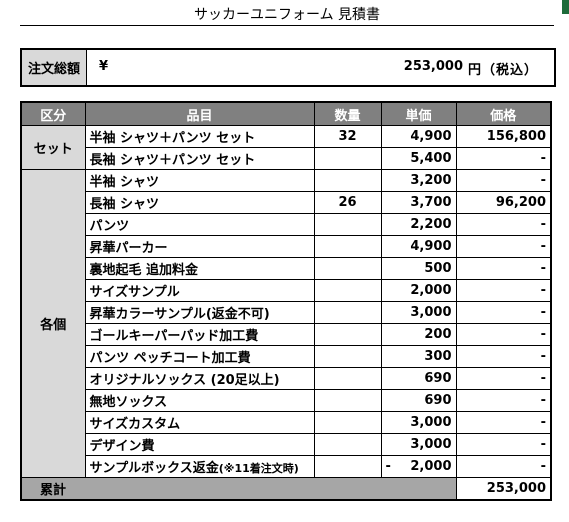 The width and height of the screenshot is (569, 522). I want to click on row-item: デザイン費, so click(199, 444).